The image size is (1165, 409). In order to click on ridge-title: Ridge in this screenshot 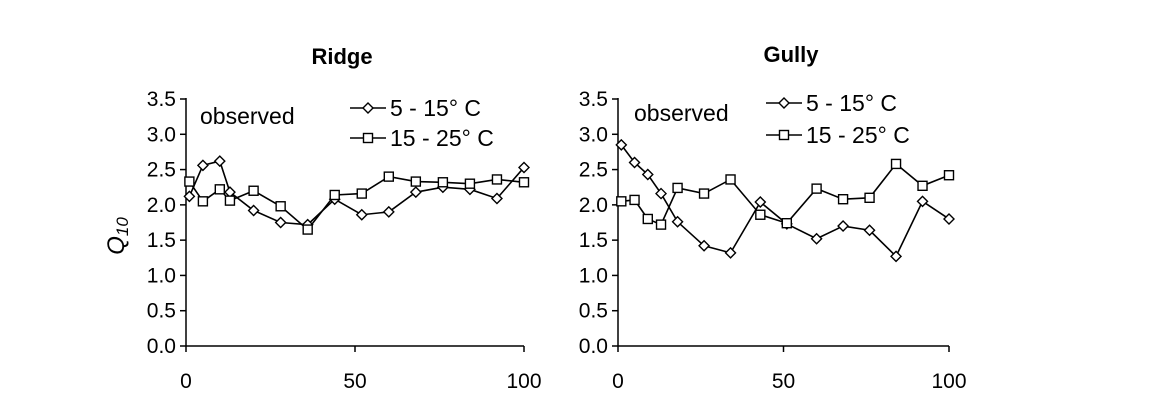, I will do `click(341, 56)`.